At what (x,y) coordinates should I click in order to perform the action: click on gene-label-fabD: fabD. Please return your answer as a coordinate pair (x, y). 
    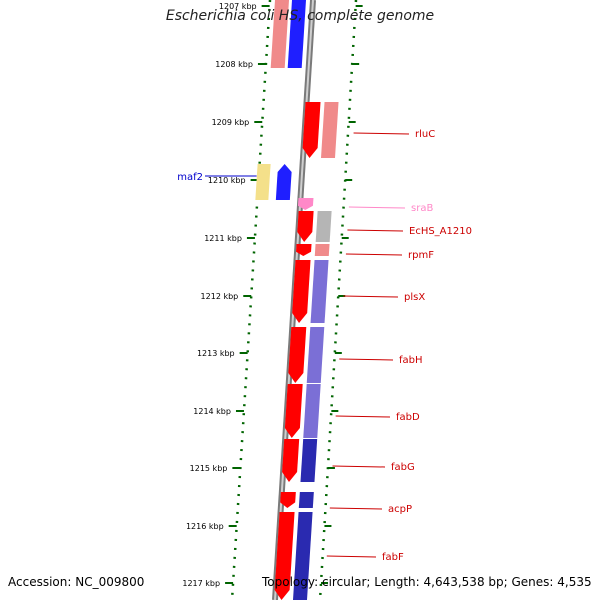
    Looking at the image, I should click on (408, 417).